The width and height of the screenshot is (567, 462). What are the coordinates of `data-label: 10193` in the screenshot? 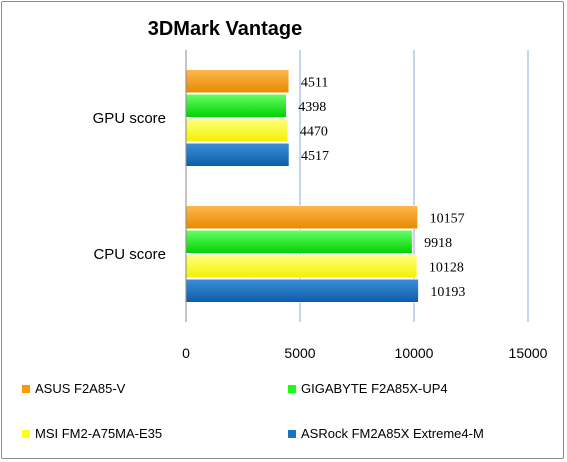 It's located at (447, 292).